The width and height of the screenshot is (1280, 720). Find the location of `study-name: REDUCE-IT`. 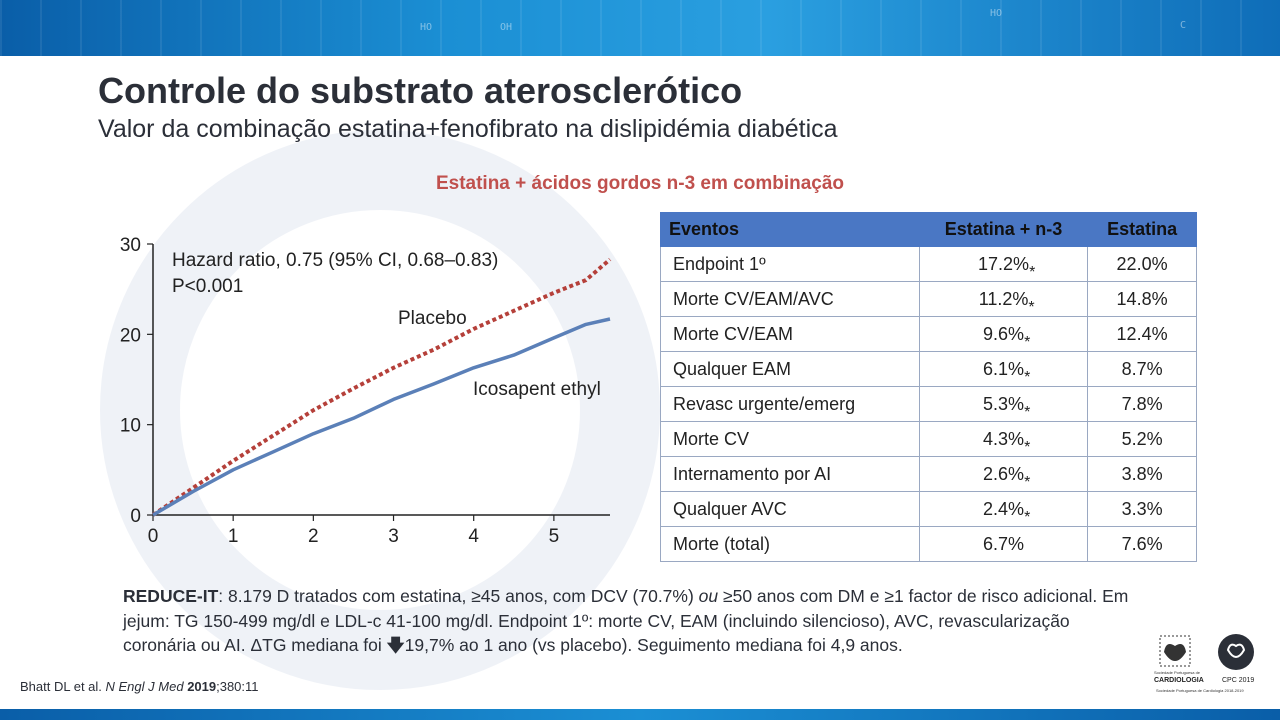

study-name: REDUCE-IT is located at coordinates (171, 596).